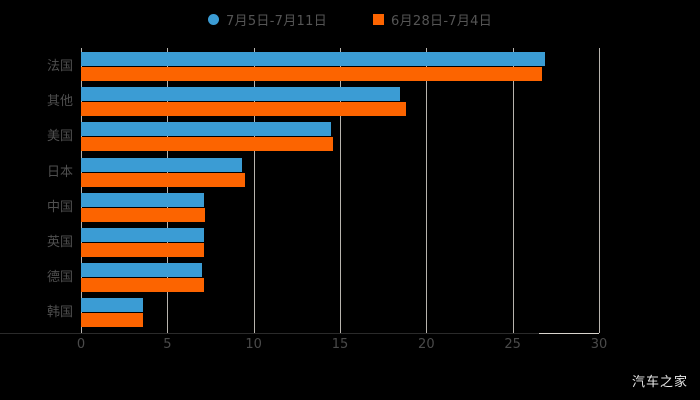  I want to click on x-tick-label-10: 10, so click(253, 344).